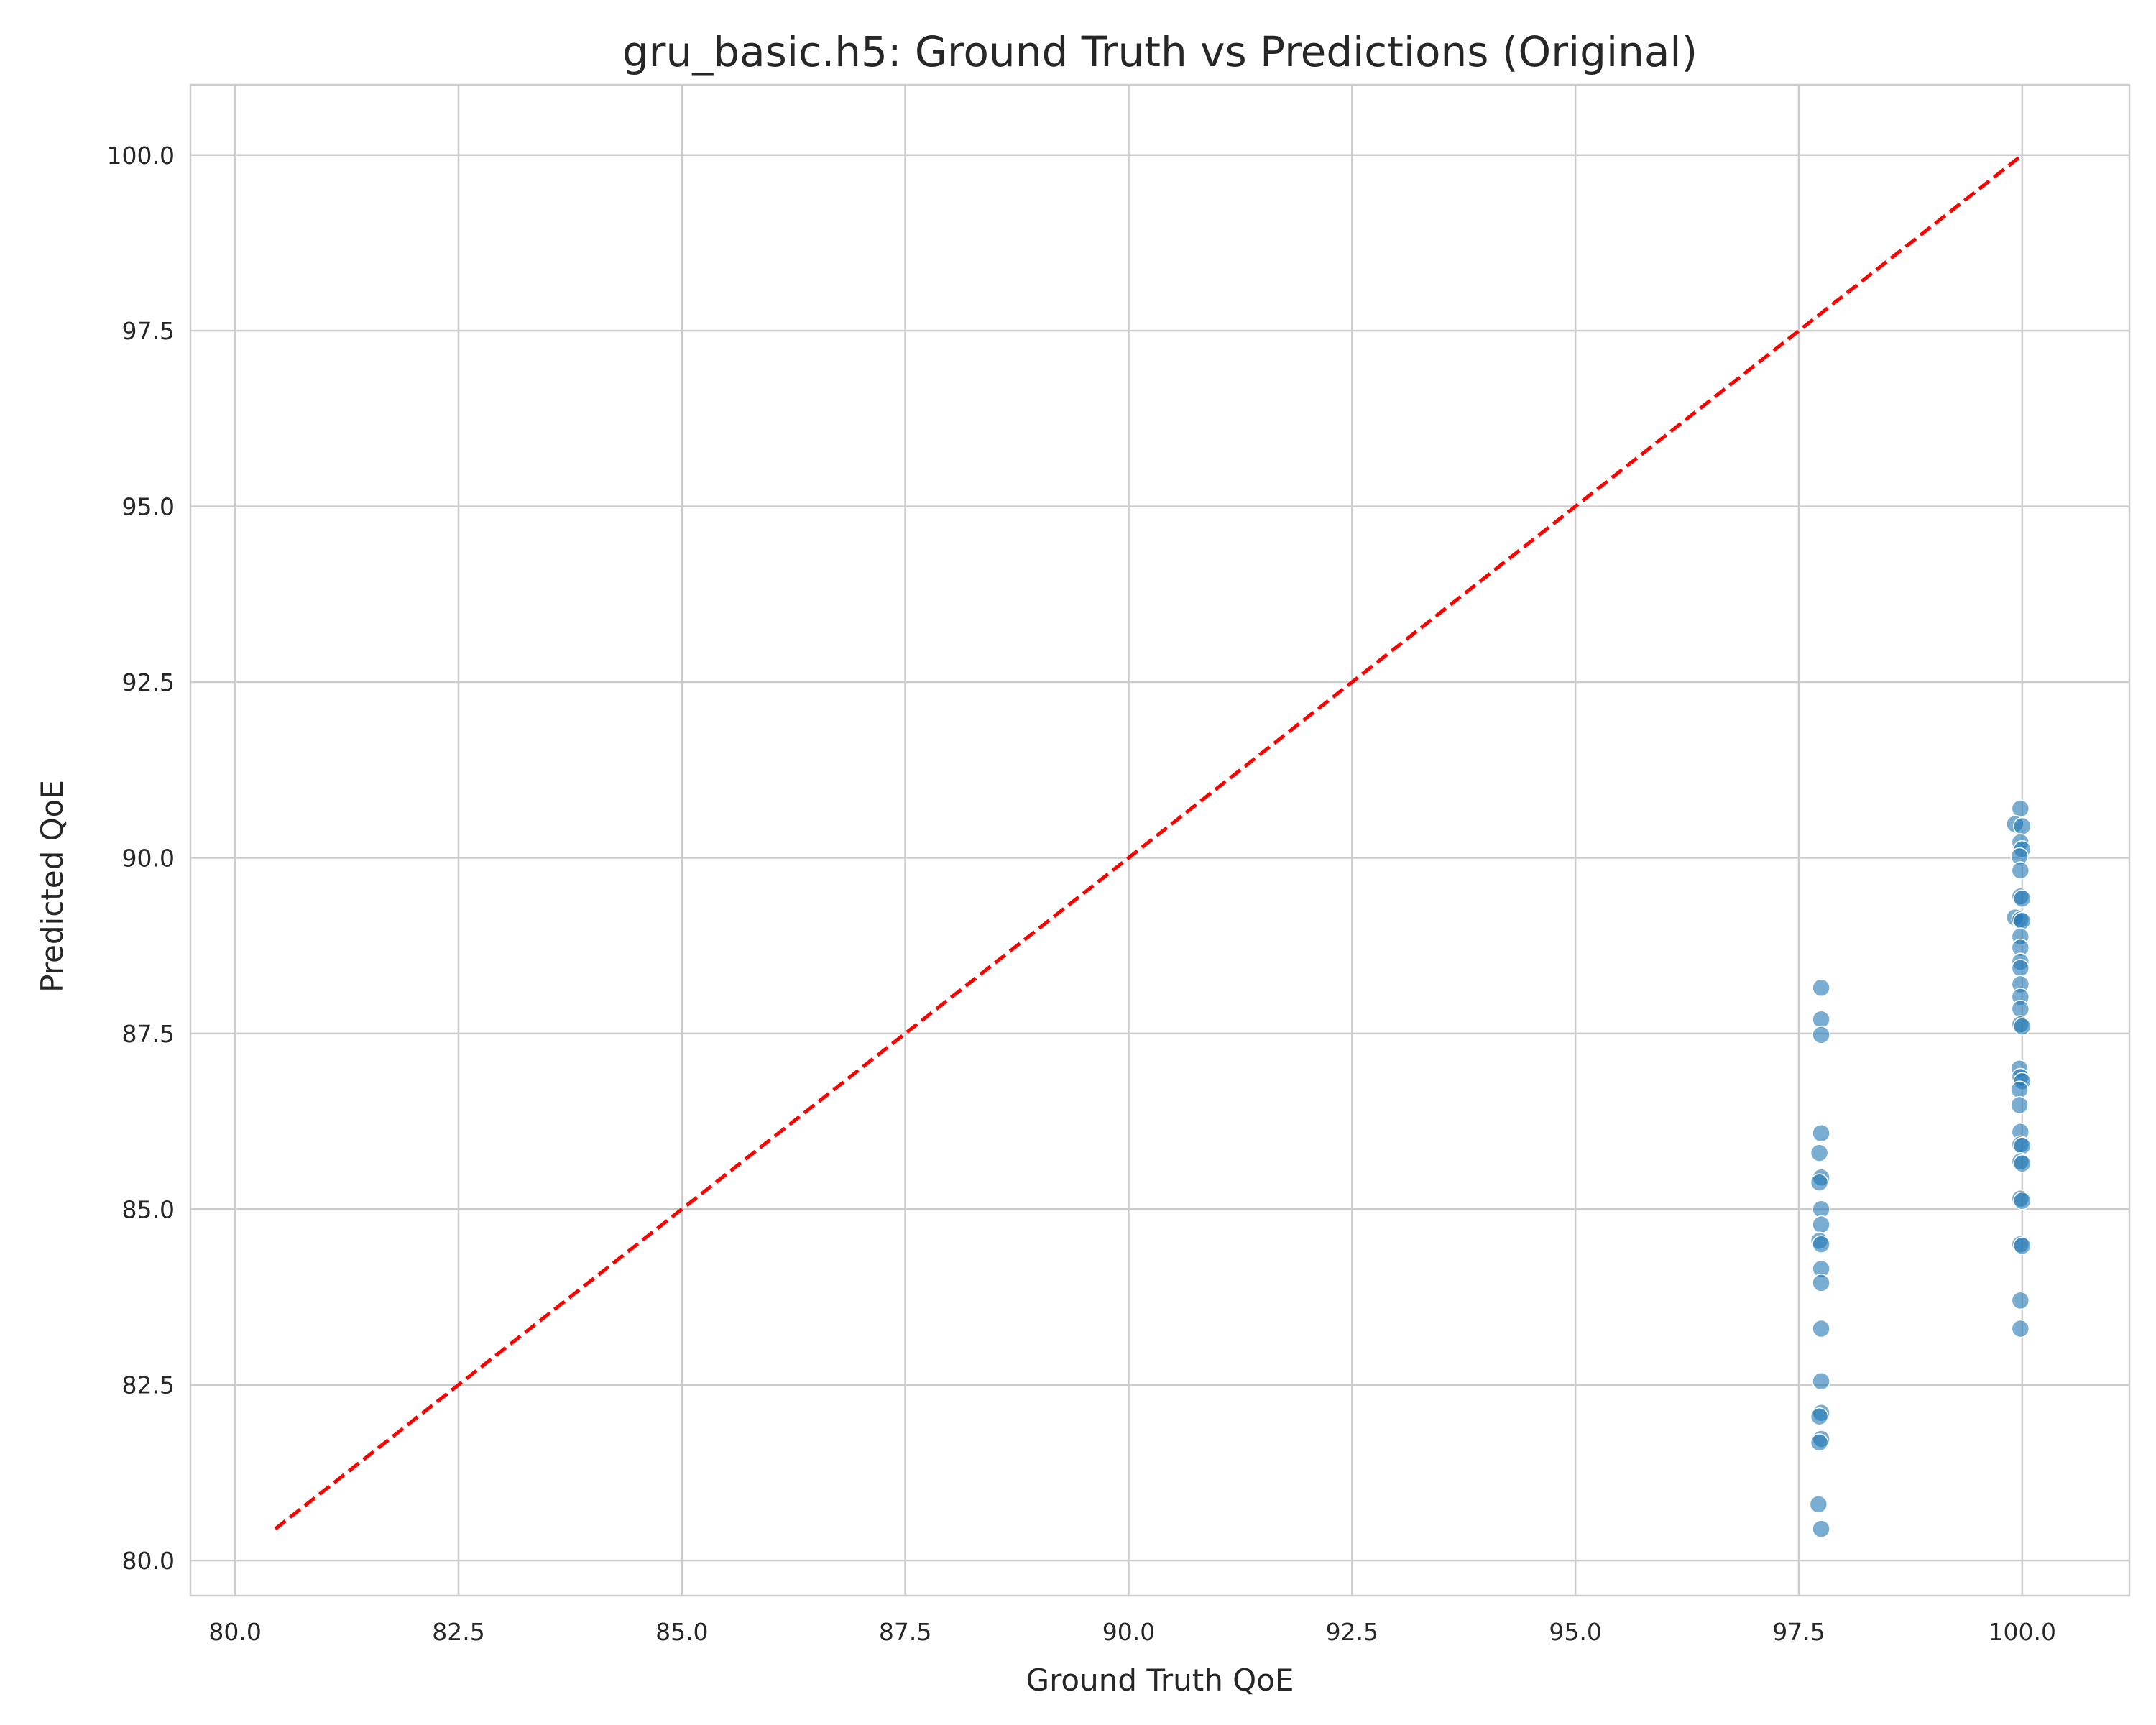 This screenshot has width=2156, height=1725. I want to click on points-layer, so click(1920, 1168).